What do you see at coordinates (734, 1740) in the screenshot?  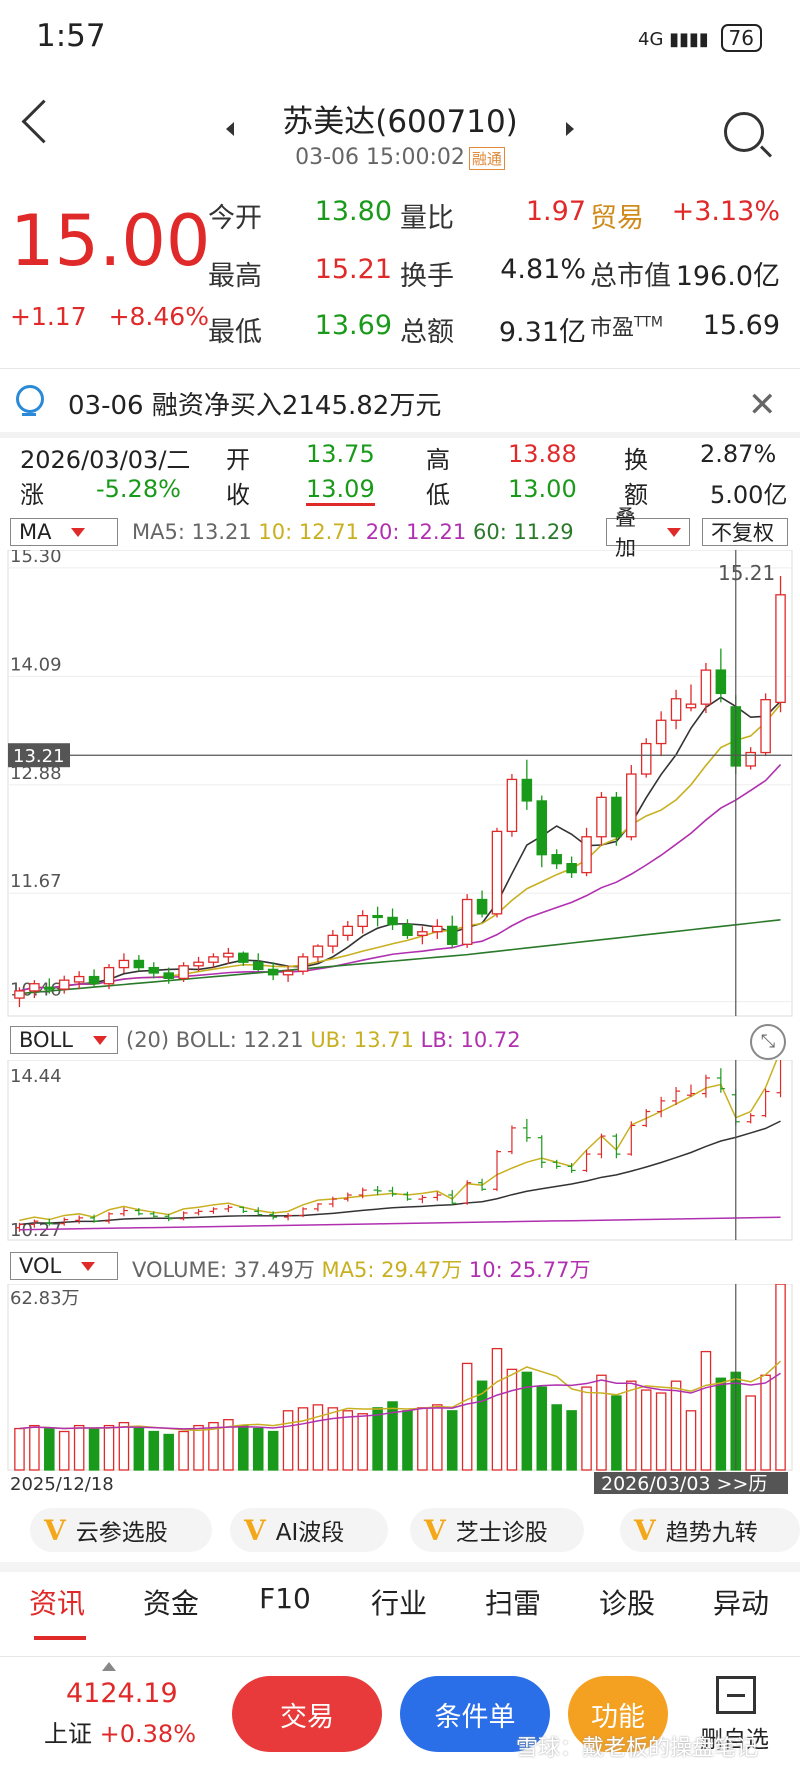 I see `remove-watchlist-label: 删自选` at bounding box center [734, 1740].